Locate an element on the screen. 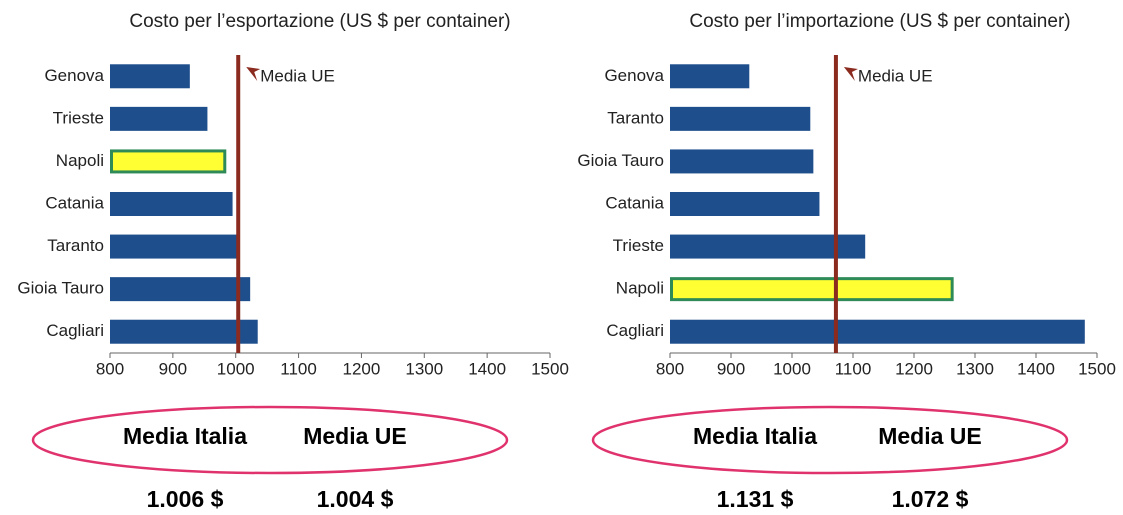  summary-value: 1.004 $ is located at coordinates (355, 499).